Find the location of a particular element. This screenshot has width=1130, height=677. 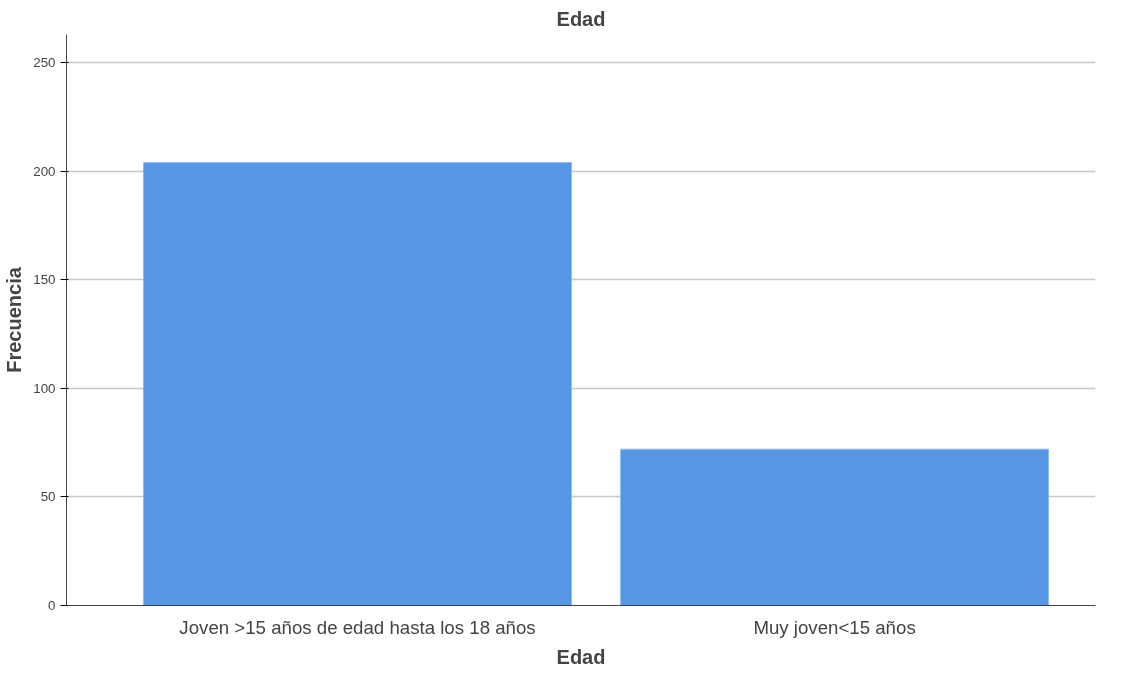

y-tick-label: 150 is located at coordinates (44, 280).